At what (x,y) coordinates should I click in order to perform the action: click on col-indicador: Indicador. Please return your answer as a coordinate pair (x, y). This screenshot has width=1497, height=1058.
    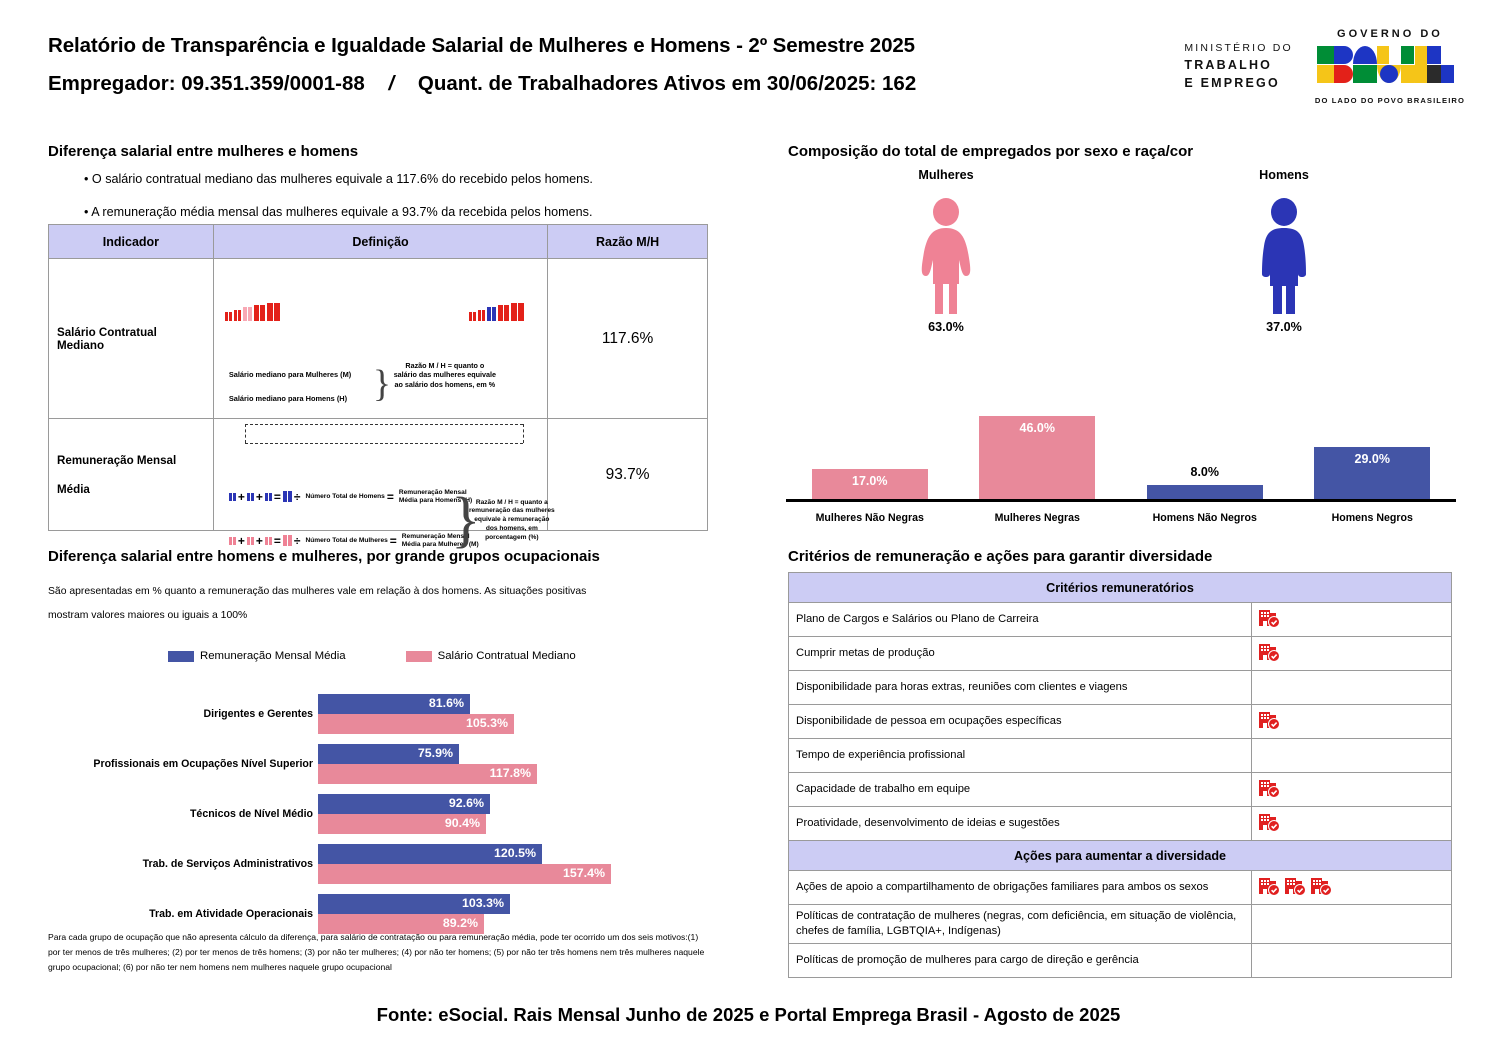
    Looking at the image, I should click on (131, 241).